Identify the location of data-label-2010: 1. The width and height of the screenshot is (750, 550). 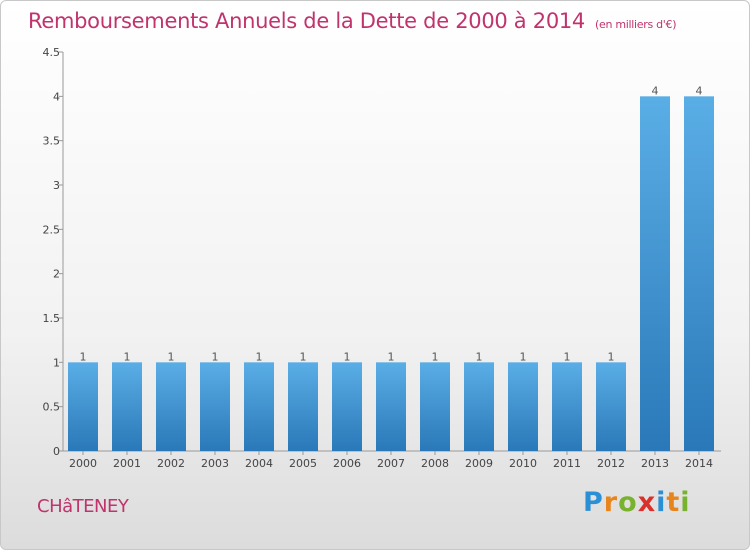
(523, 356).